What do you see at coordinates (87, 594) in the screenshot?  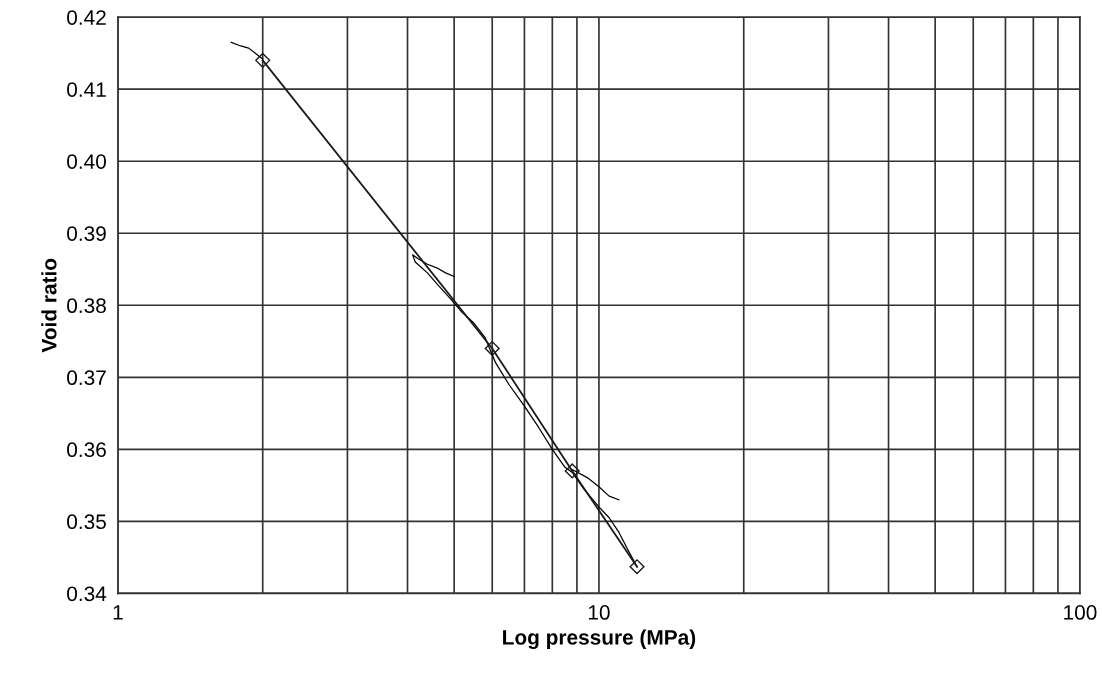 I see `y-tick-label: 0.34` at bounding box center [87, 594].